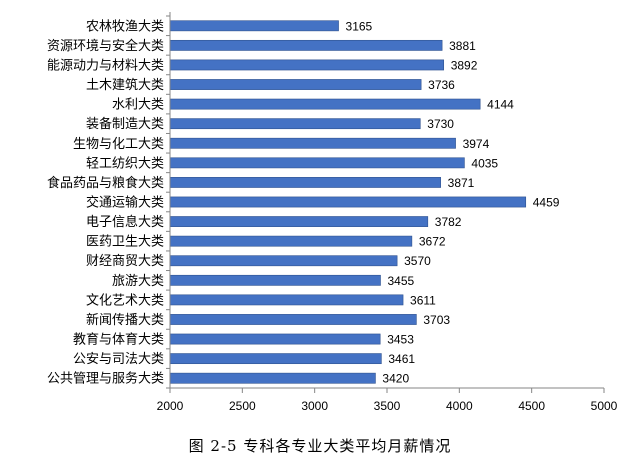 The width and height of the screenshot is (640, 465). Describe the element at coordinates (118, 340) in the screenshot. I see `category-label: 教育与体育大类` at that location.